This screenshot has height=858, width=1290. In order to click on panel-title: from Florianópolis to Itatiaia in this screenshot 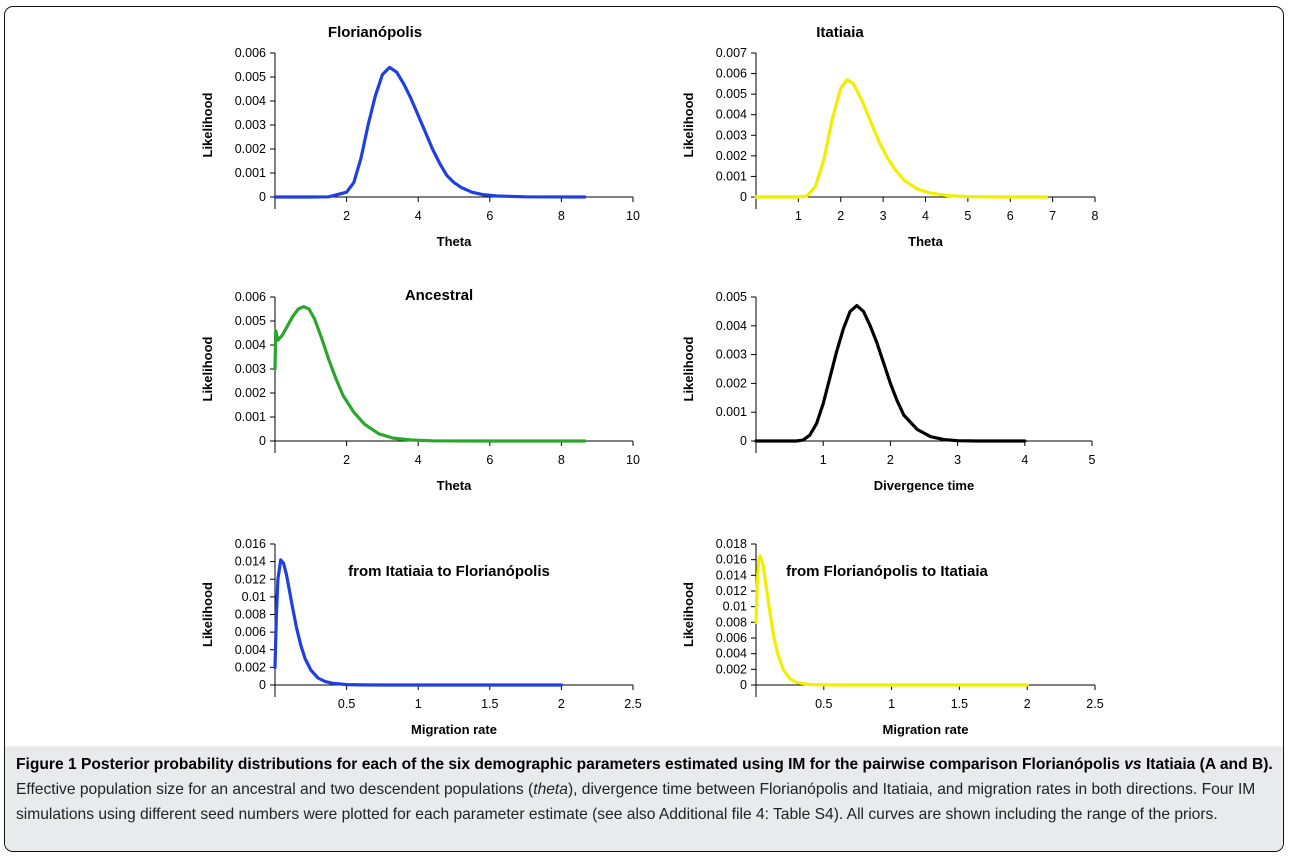, I will do `click(887, 571)`.